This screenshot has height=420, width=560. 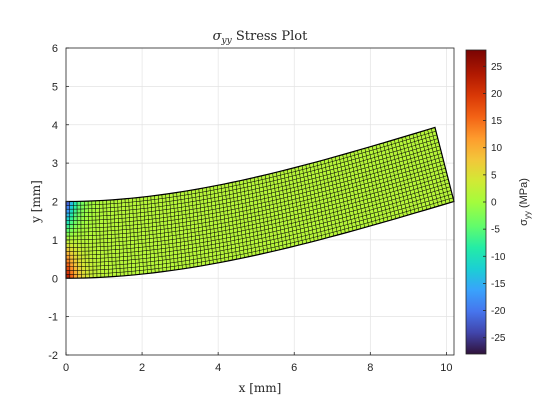 I want to click on x-axis-title: x [mm], so click(x=260, y=388).